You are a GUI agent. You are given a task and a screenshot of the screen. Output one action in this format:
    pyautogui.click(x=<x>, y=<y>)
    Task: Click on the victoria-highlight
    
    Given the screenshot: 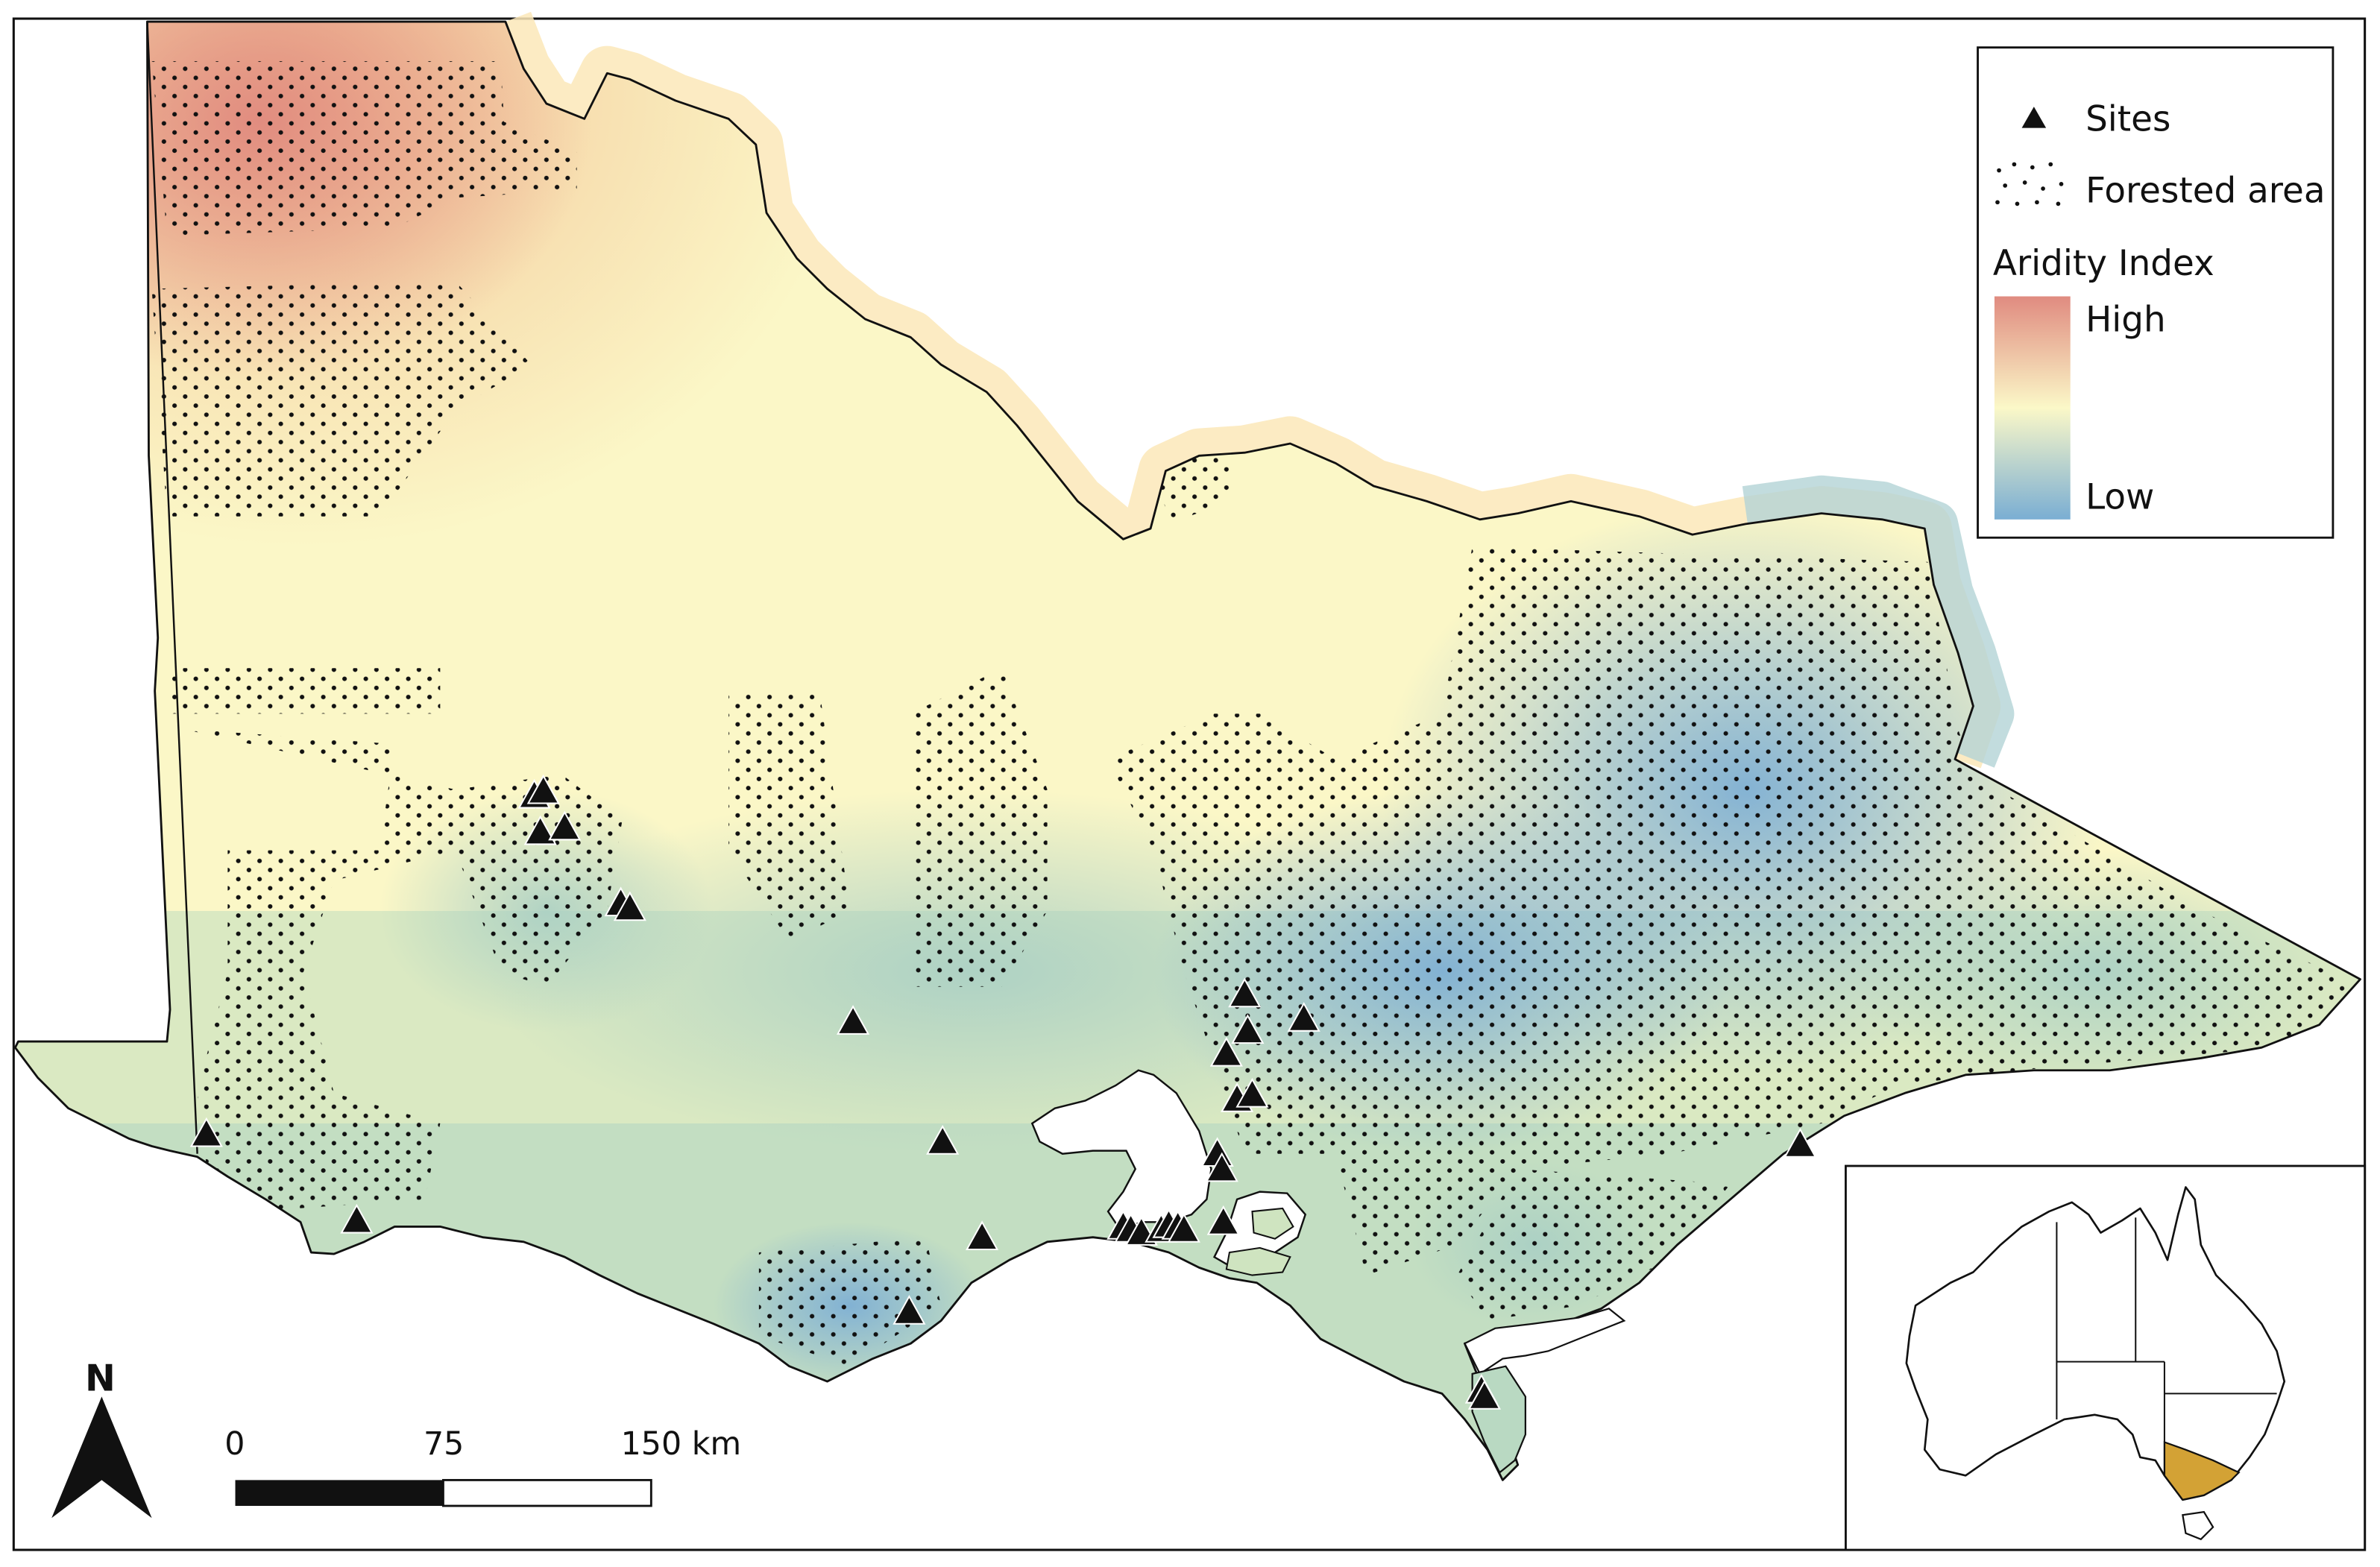 What is the action you would take?
    pyautogui.click(x=2202, y=1471)
    